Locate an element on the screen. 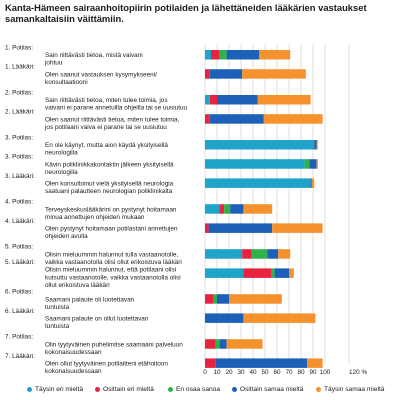  row-label-line: 6. Potilas: is located at coordinates (19, 292).